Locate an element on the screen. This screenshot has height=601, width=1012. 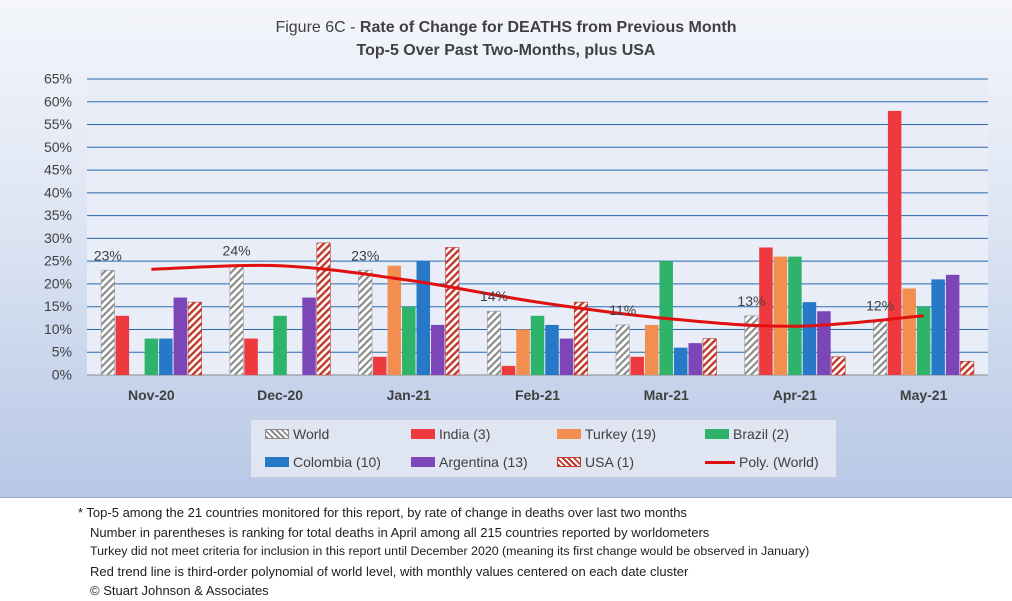
x-tick-label: May-21 is located at coordinates (924, 395).